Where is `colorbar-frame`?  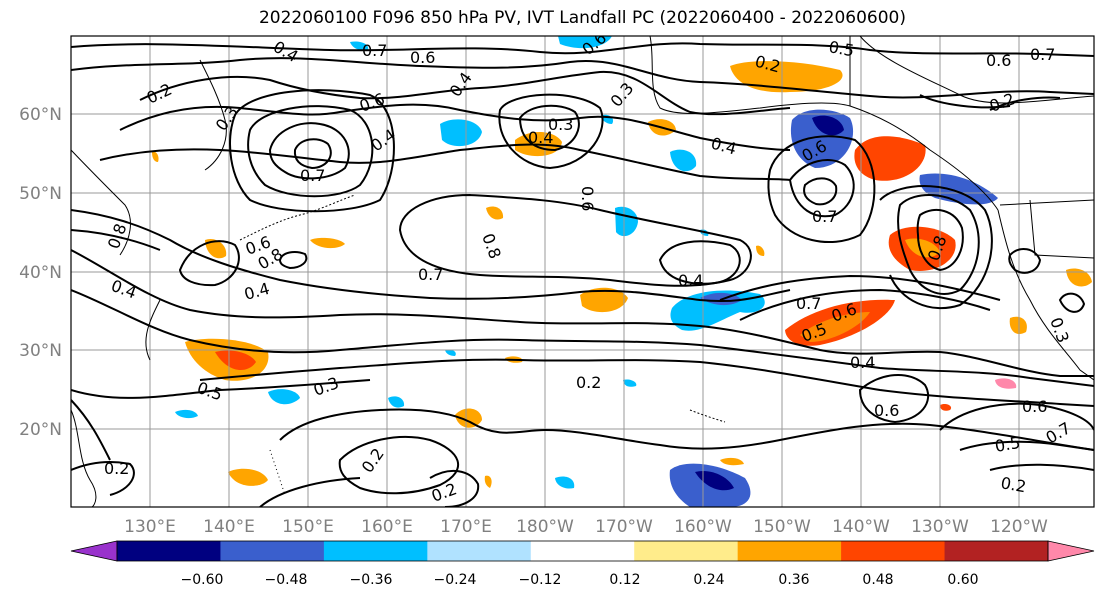
colorbar-frame is located at coordinates (582, 551).